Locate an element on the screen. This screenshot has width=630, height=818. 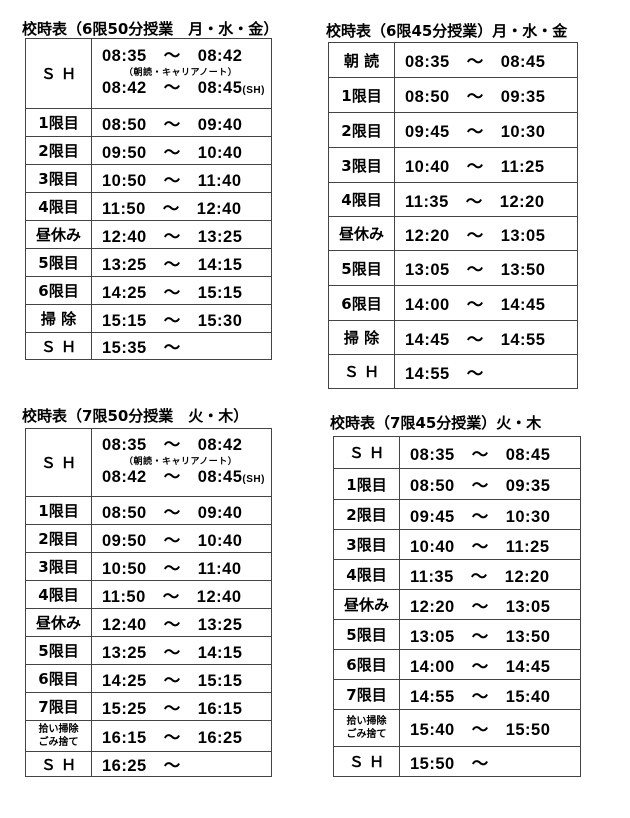
table-row: 2限目 09:50 ～ 10:40 is located at coordinates (148, 150).